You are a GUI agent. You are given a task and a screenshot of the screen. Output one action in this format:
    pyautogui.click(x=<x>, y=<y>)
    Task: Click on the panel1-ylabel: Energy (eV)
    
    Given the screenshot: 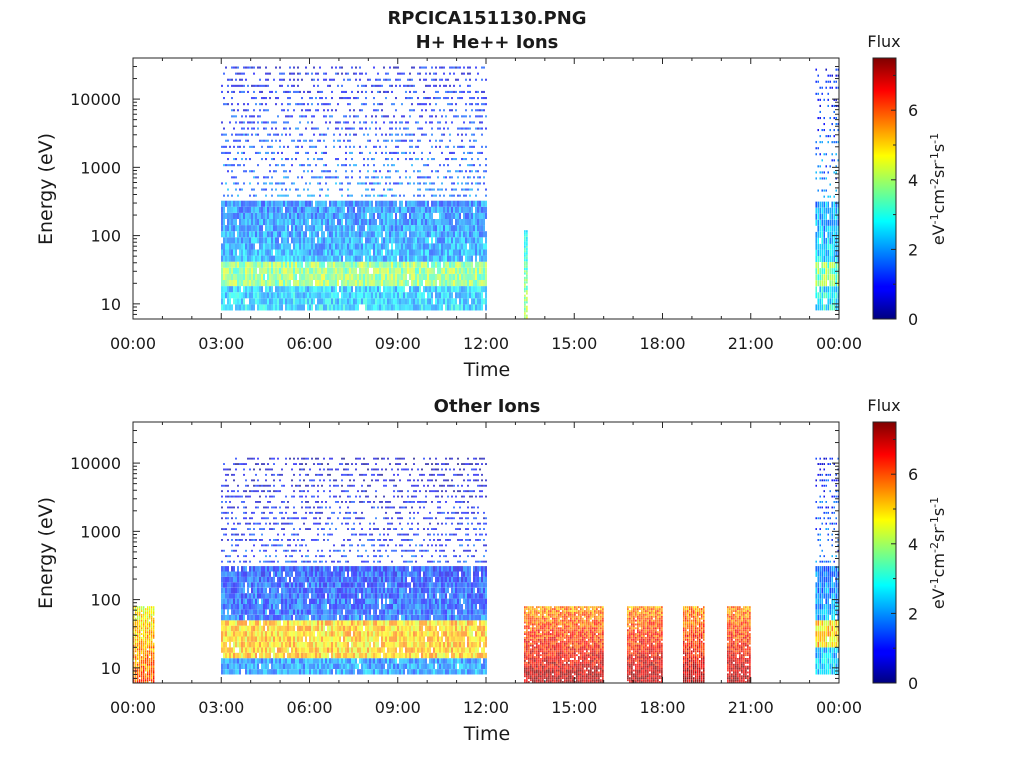 What is the action you would take?
    pyautogui.click(x=46, y=189)
    